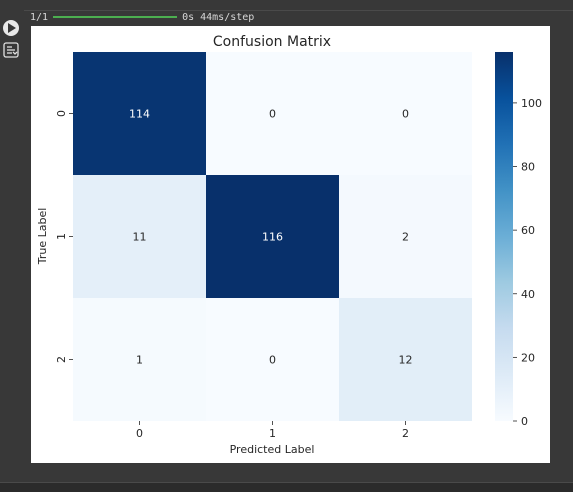 This screenshot has width=573, height=492. I want to click on cell-value-1-0: 11, so click(140, 237).